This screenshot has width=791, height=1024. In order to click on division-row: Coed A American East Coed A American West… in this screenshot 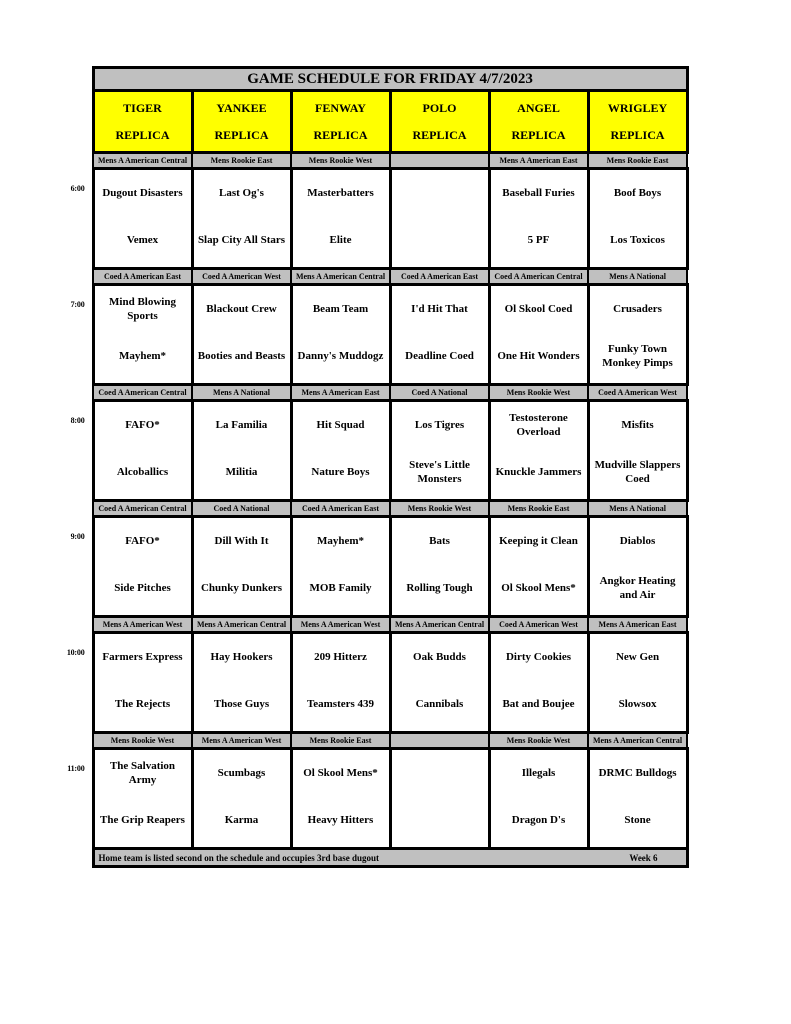, I will do `click(374, 276)`.